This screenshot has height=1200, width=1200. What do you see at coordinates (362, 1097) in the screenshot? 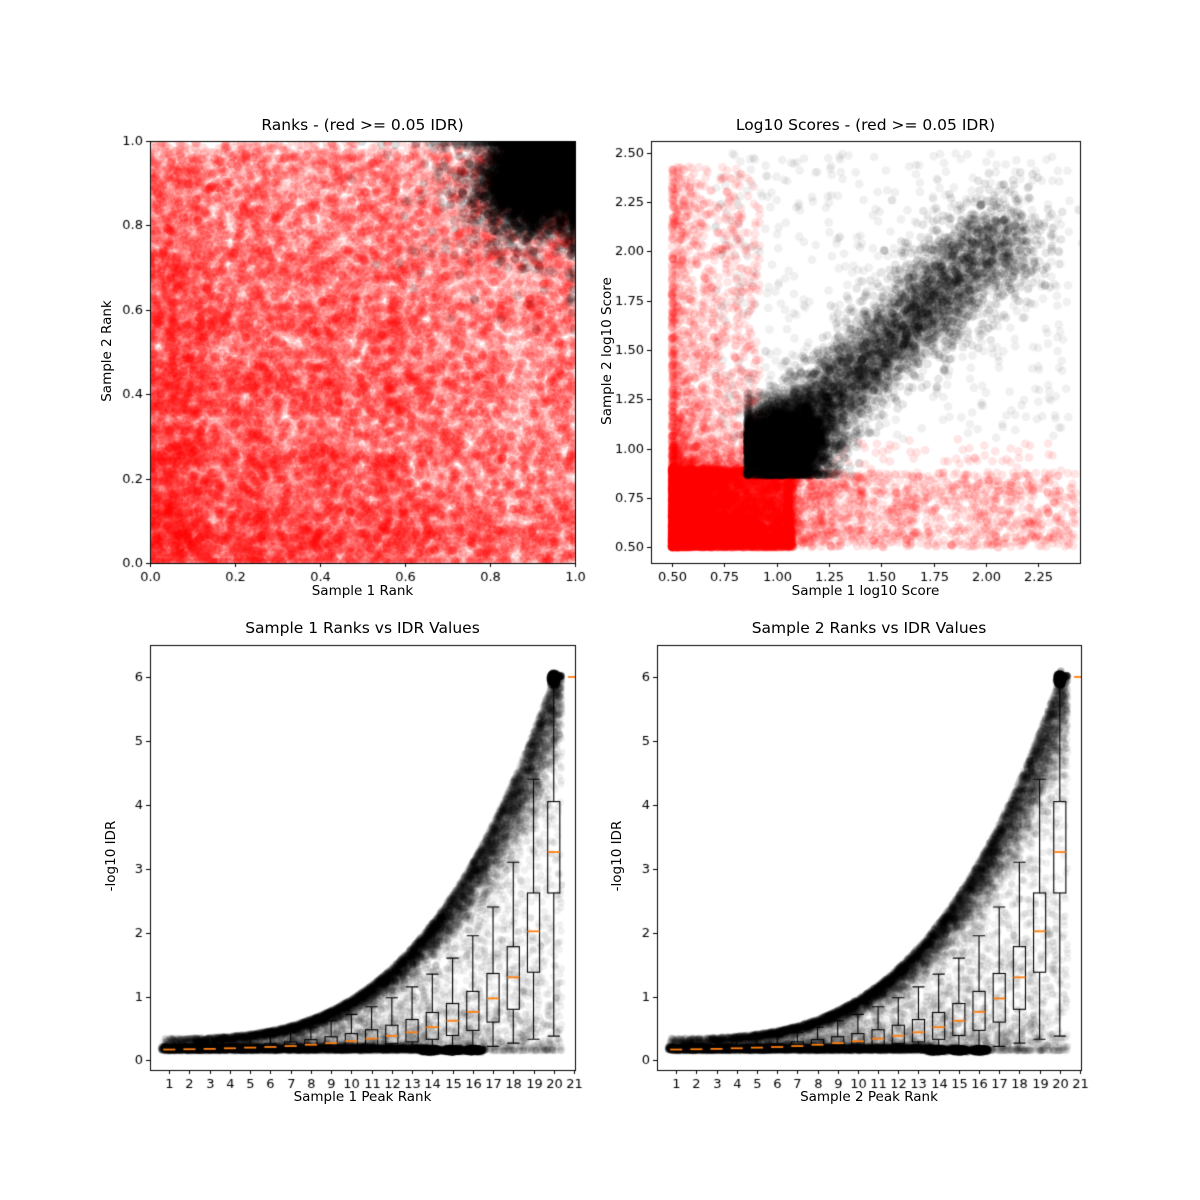
I see `xaxis-label-sample1-peak-rank: Sample 1 Peak Rank` at bounding box center [362, 1097].